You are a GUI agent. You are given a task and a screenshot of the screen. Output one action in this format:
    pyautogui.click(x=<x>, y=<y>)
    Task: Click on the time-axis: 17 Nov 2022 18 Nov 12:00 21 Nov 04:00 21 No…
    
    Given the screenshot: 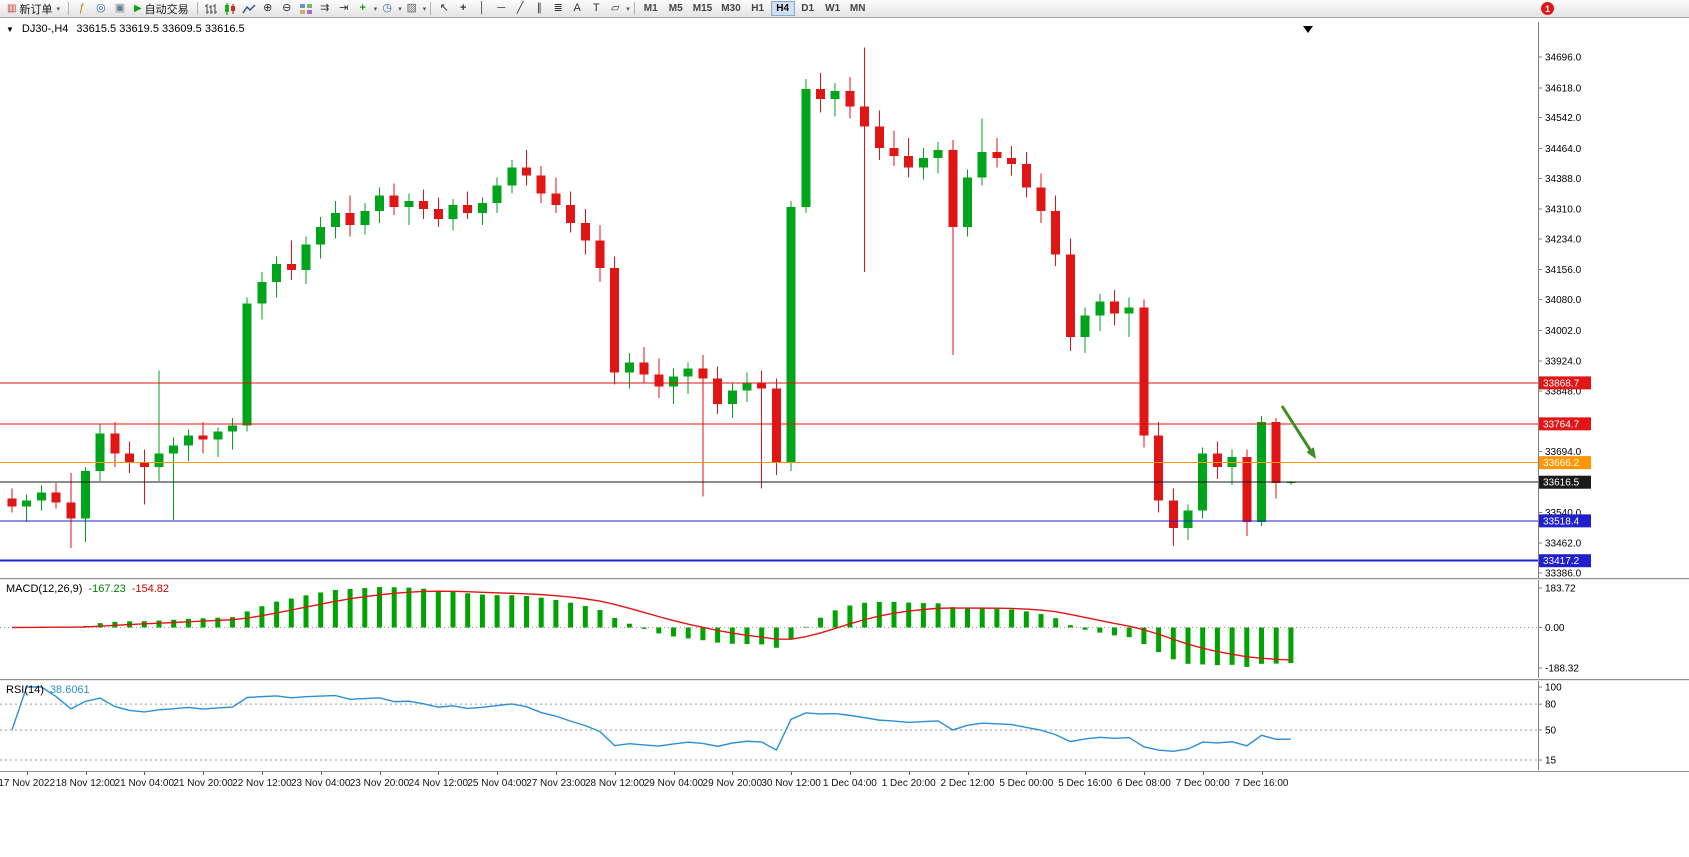 What is the action you would take?
    pyautogui.click(x=844, y=782)
    